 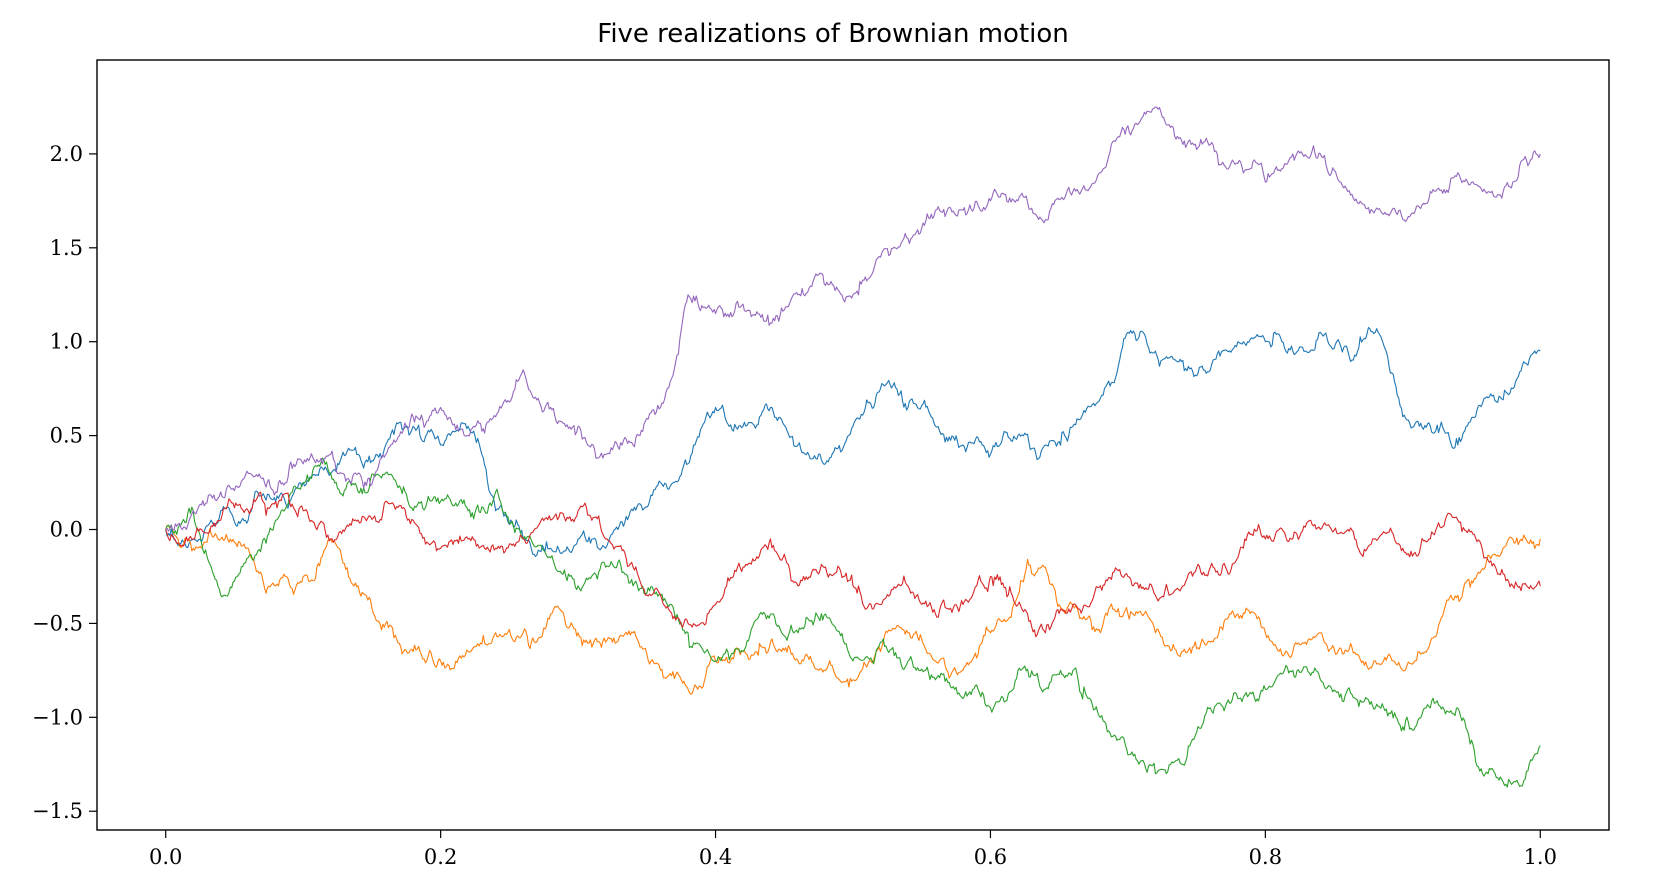 What do you see at coordinates (715, 857) in the screenshot?
I see `x-tick-label: 0.4` at bounding box center [715, 857].